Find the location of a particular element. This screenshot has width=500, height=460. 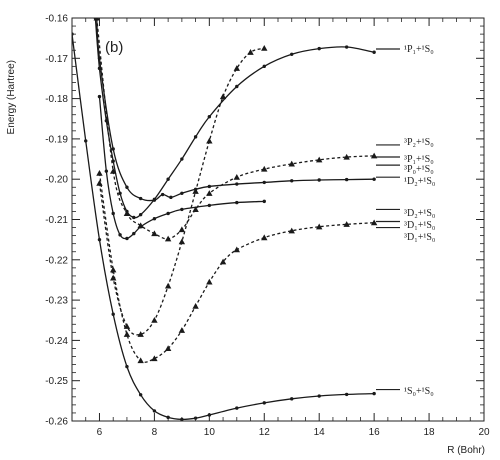

y-tick-label: -0.26 is located at coordinates (56, 422).